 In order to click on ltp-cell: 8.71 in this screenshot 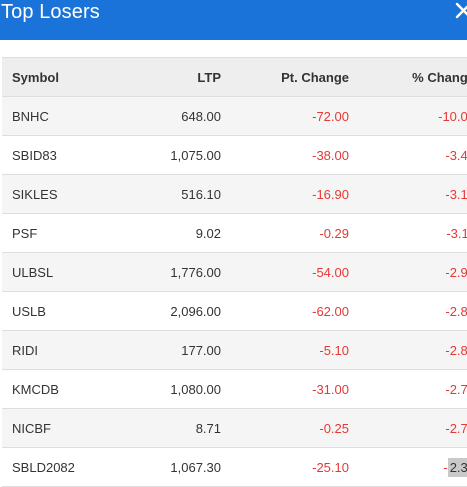, I will do `click(173, 428)`.